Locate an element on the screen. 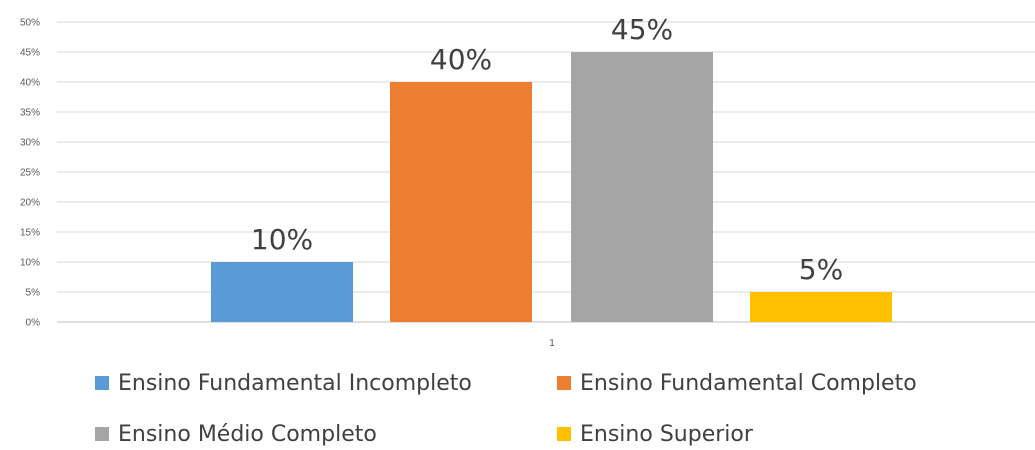 The height and width of the screenshot is (450, 1035). x-axis-ticks: 1 is located at coordinates (552, 343).